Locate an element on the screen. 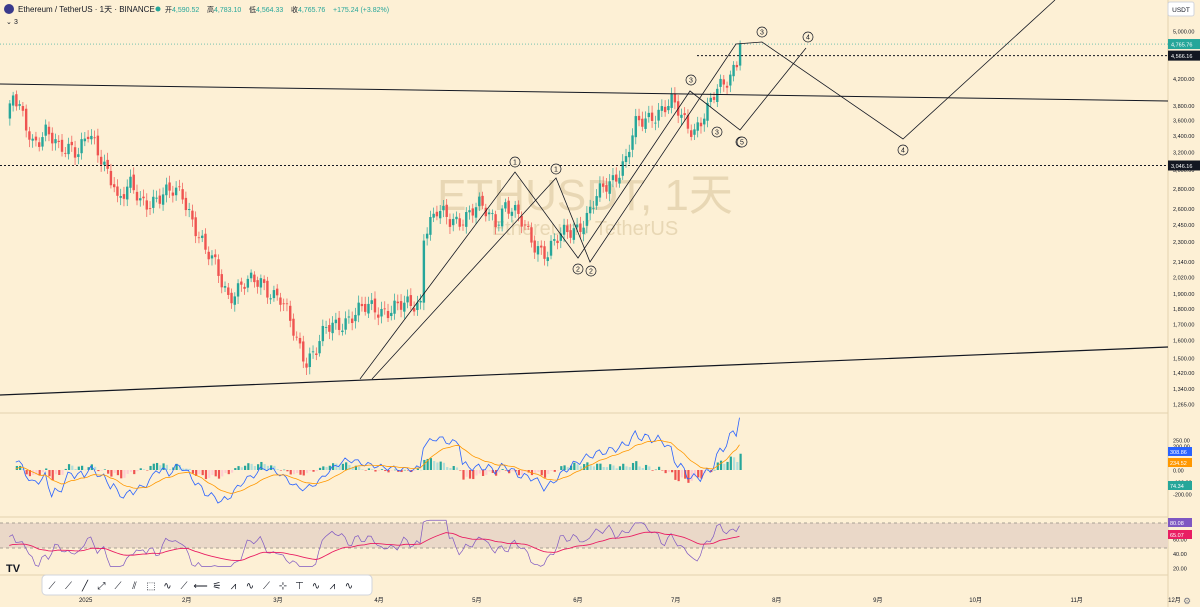 This screenshot has height=607, width=1200. elliott-wave-icon: ∿ is located at coordinates (316, 586).